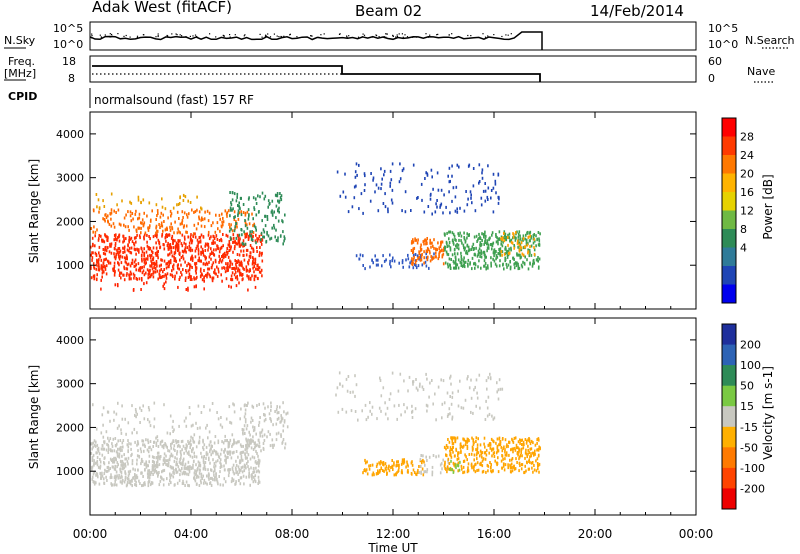  What do you see at coordinates (747, 211) in the screenshot?
I see `colorbar-tick-label: 12` at bounding box center [747, 211].